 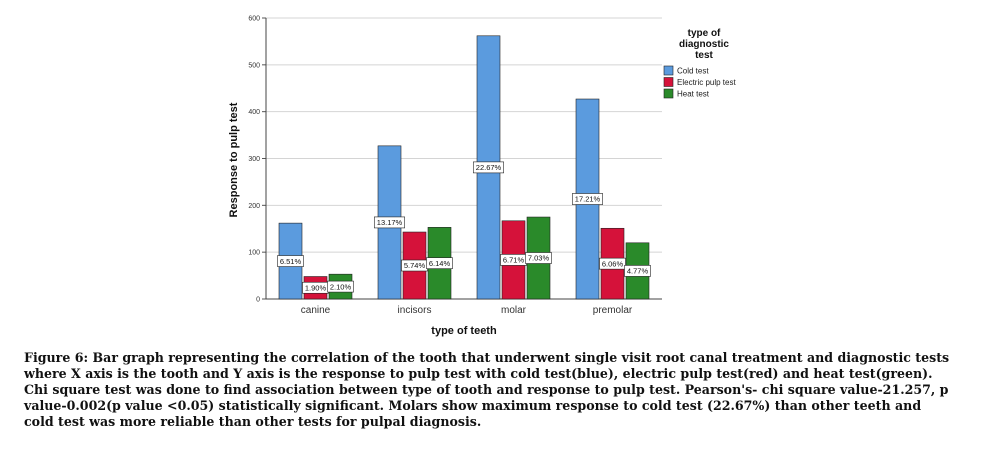 What do you see at coordinates (693, 71) in the screenshot?
I see `legend-label-0: Cold test` at bounding box center [693, 71].